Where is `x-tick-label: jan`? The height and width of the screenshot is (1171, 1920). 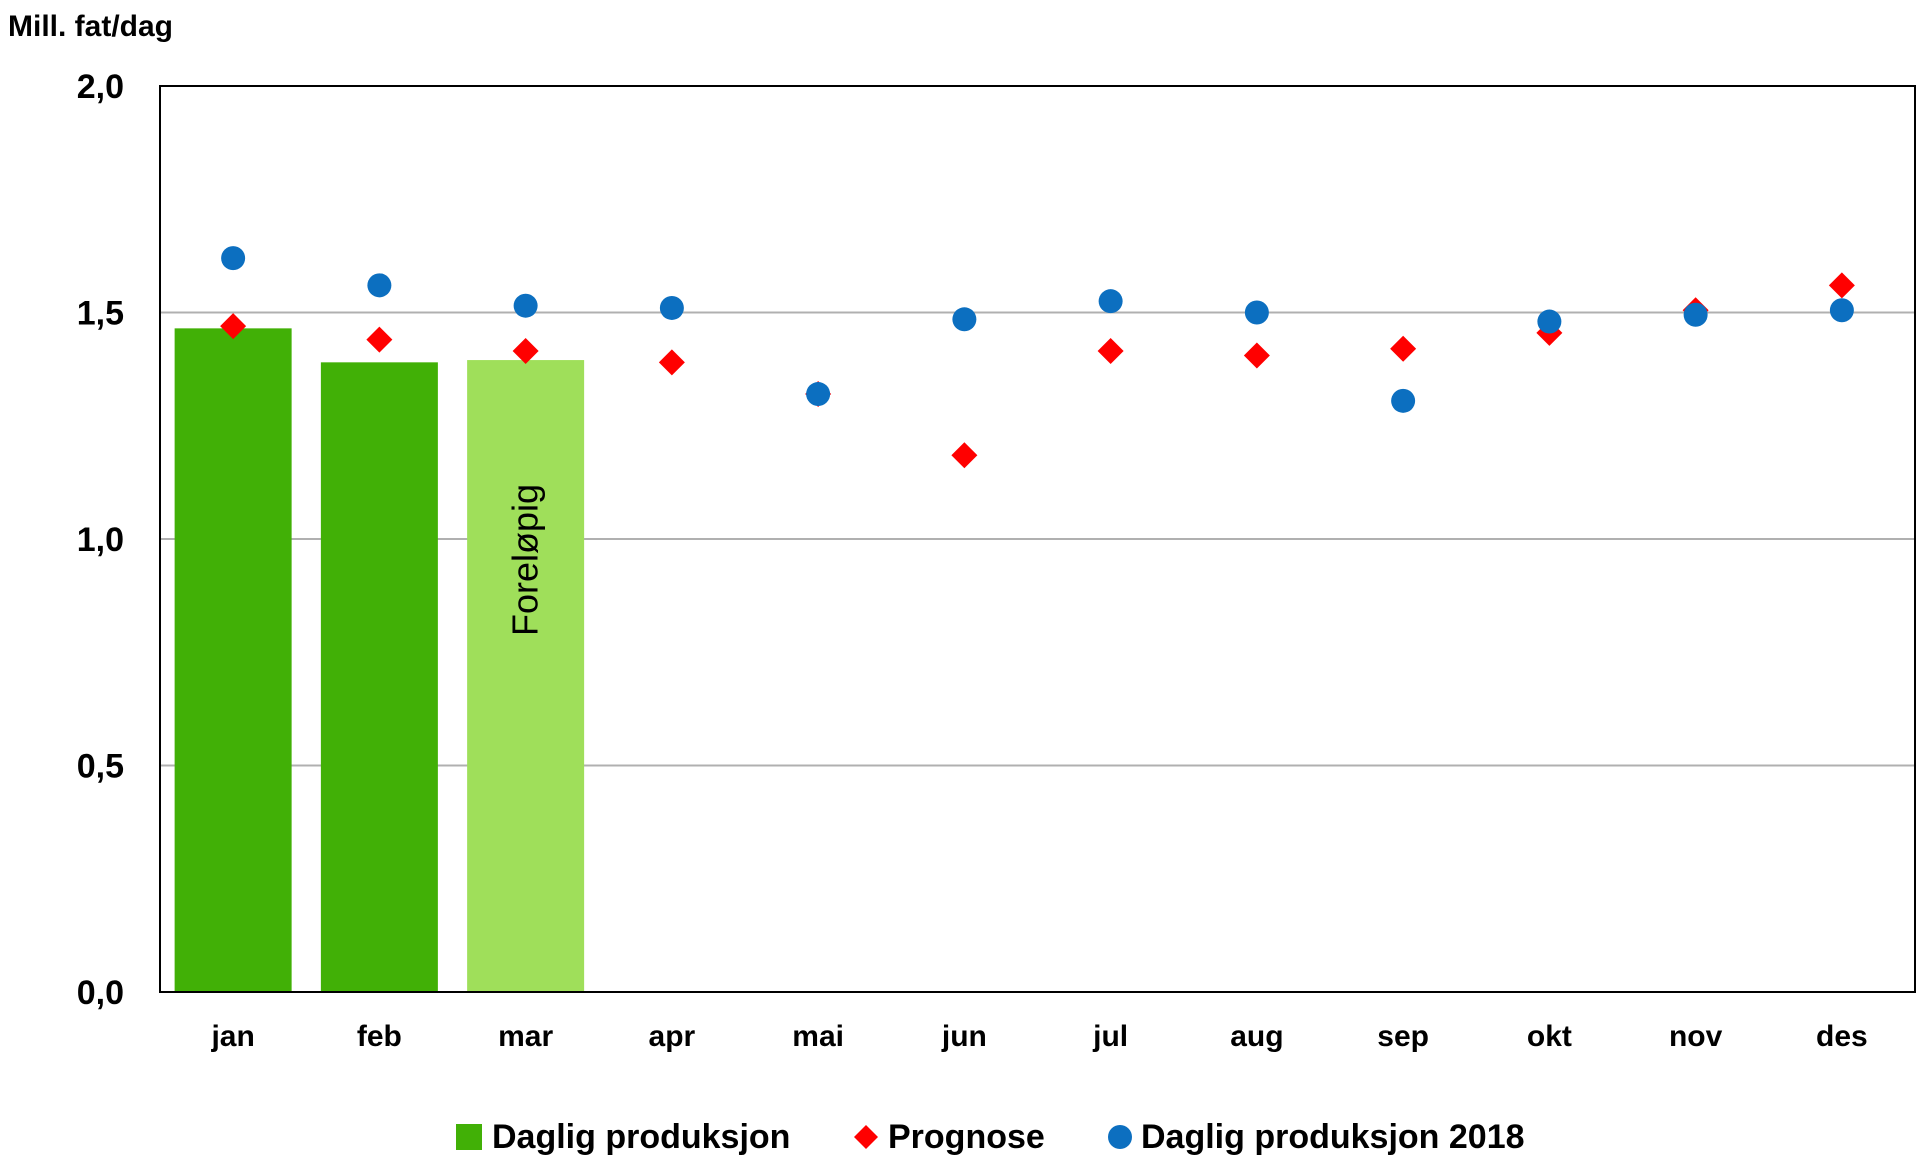
x-tick-label: jan is located at coordinates (232, 1036).